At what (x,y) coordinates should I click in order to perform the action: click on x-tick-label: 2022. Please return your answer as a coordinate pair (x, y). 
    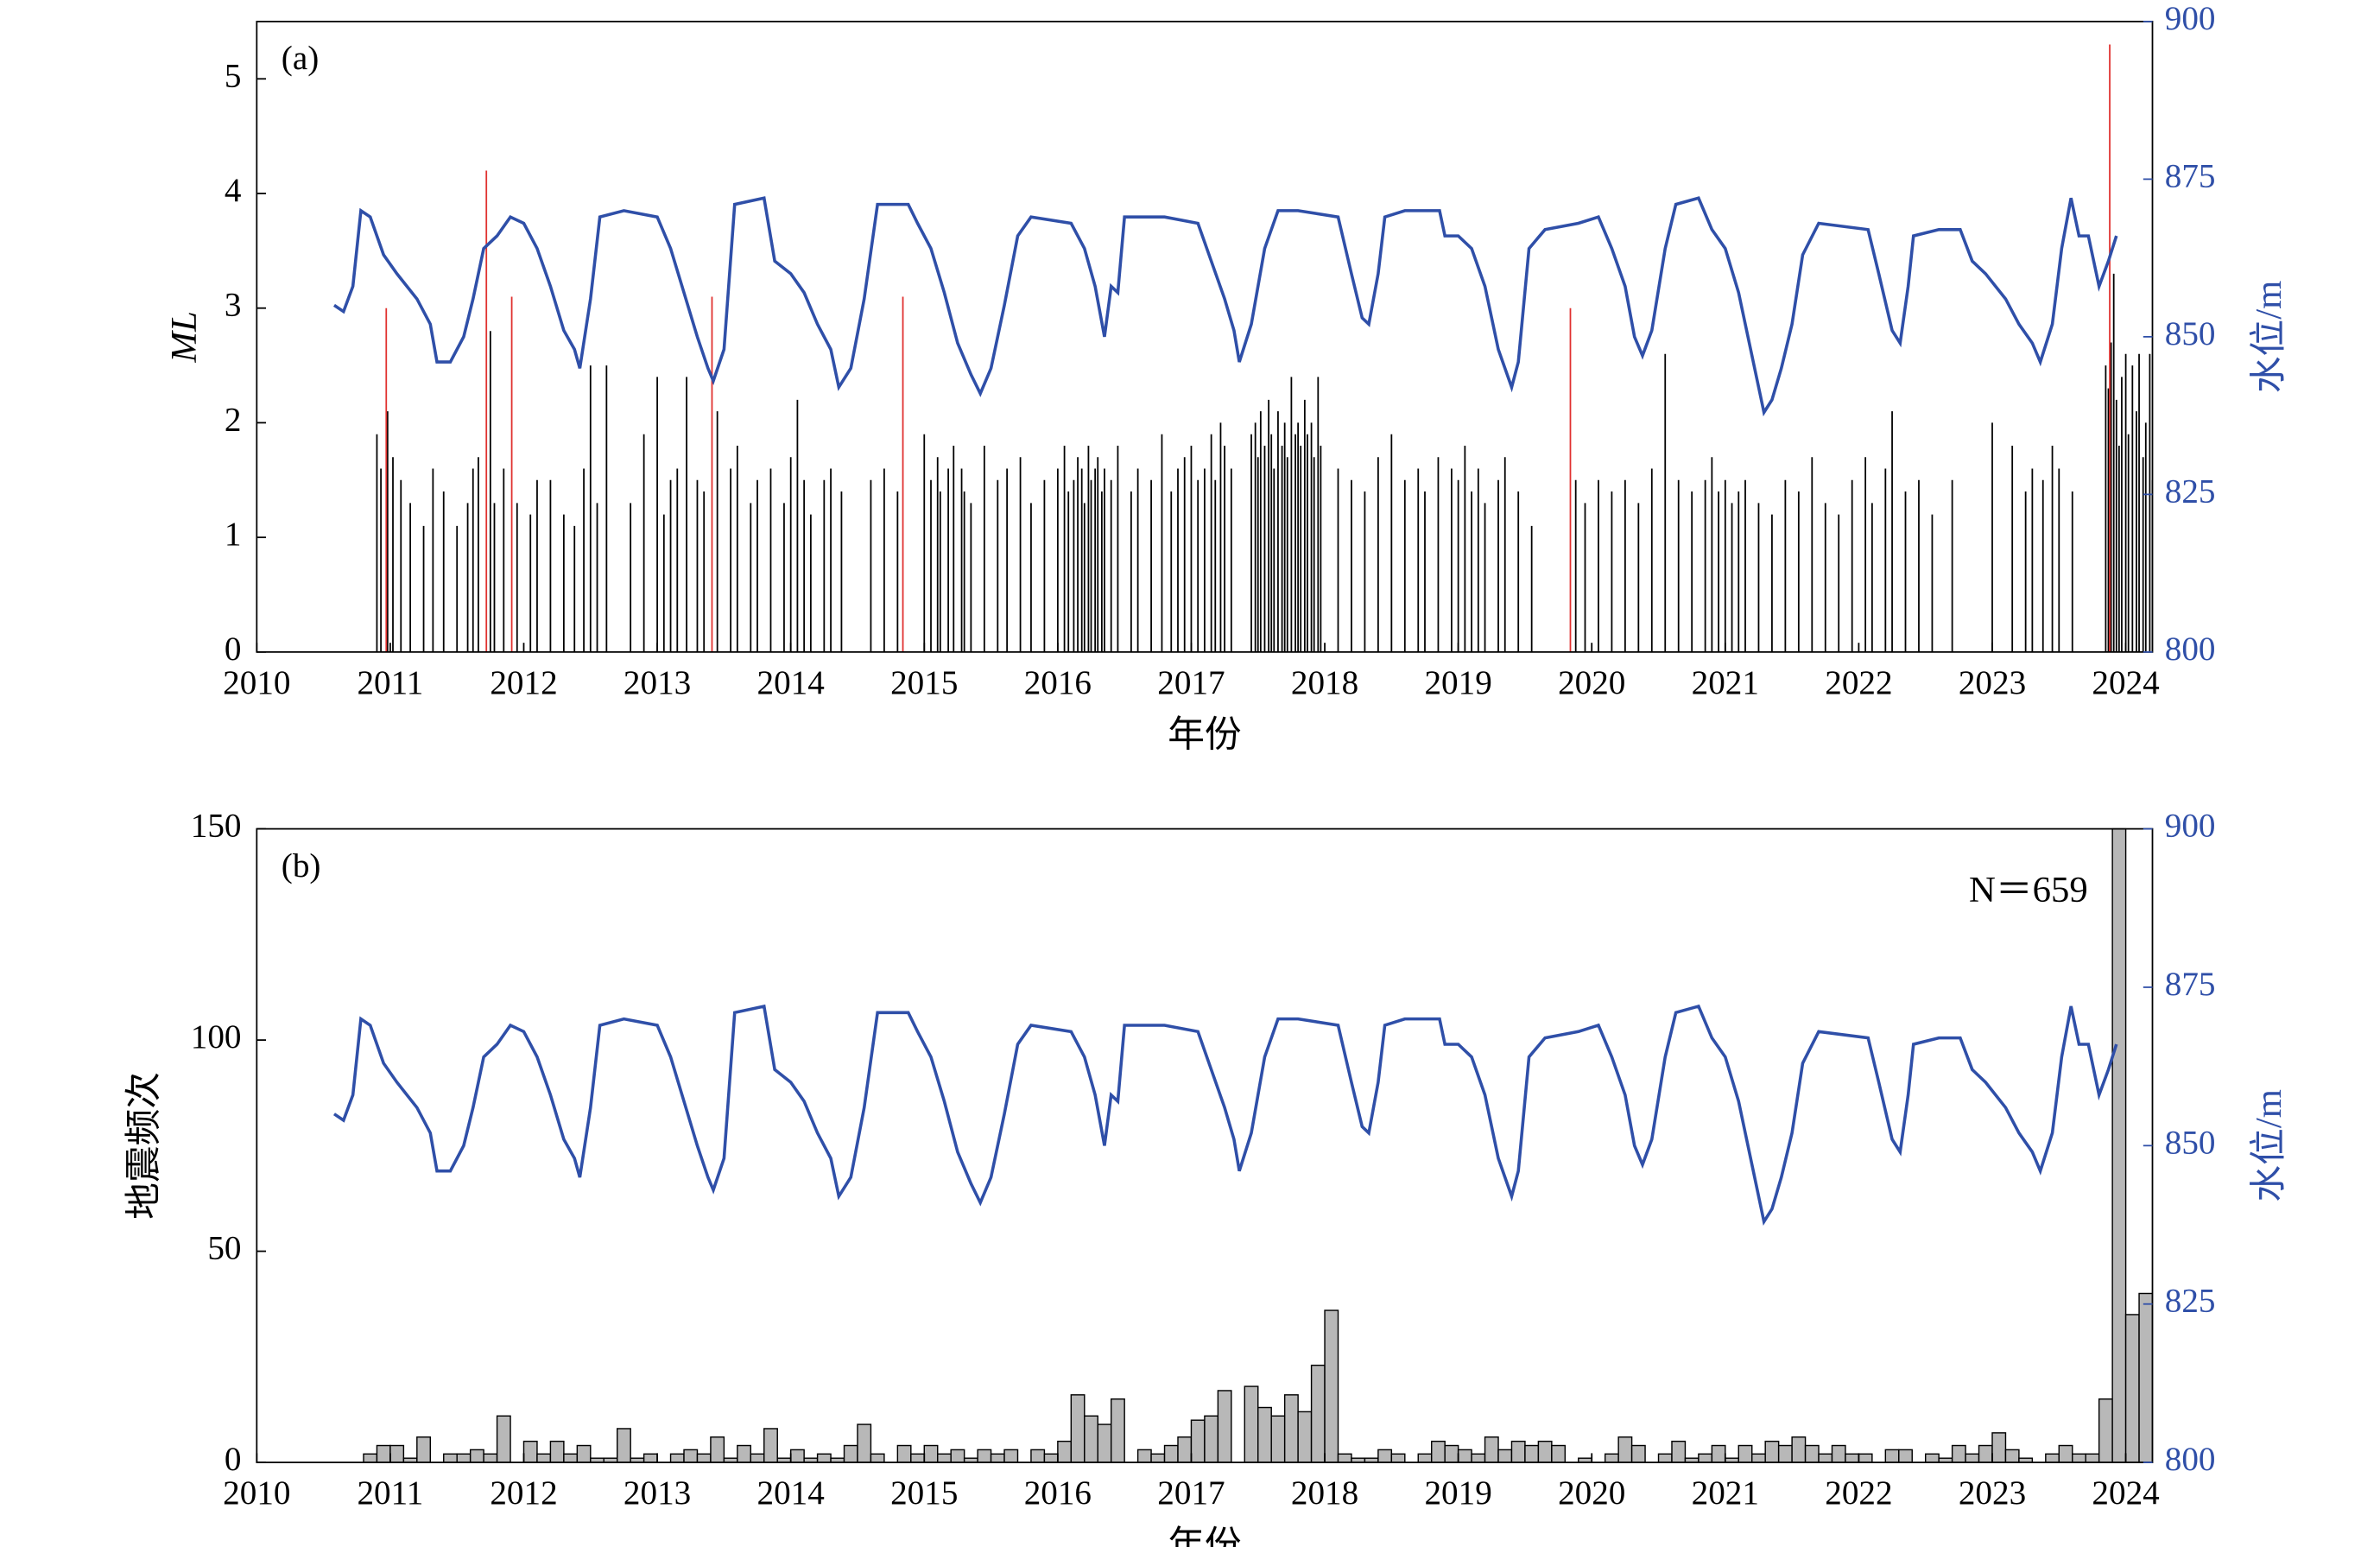
    Looking at the image, I should click on (1859, 682).